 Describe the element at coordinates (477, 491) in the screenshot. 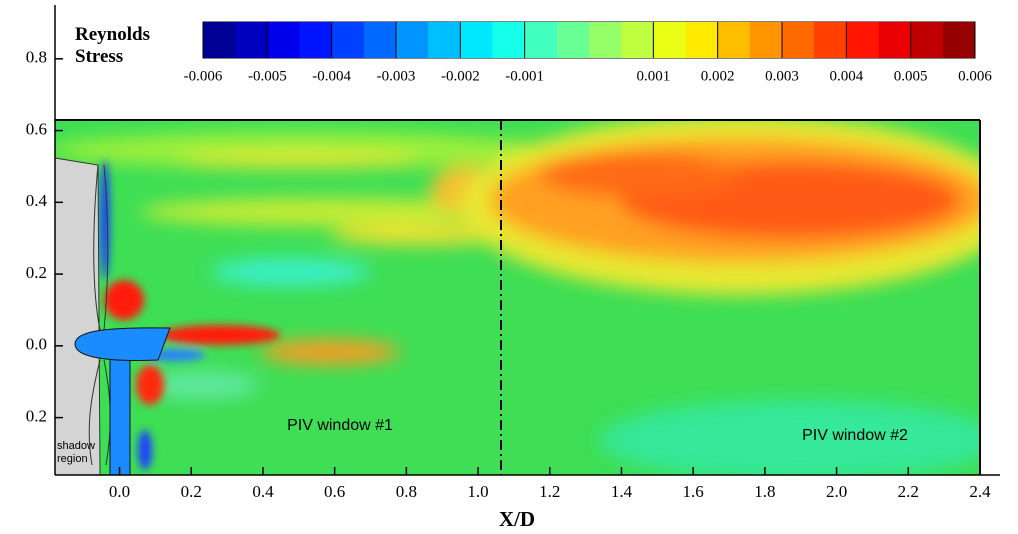

I see `x-tick-label: 1.0` at that location.